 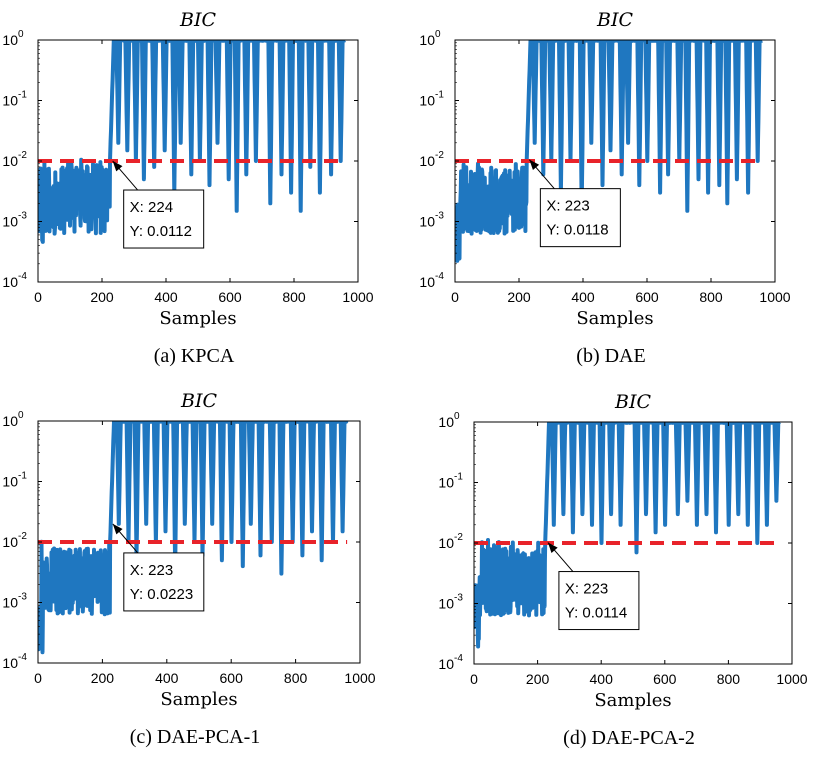 What do you see at coordinates (195, 737) in the screenshot?
I see `subfigure-caption: (c) DAE-PCA-1` at bounding box center [195, 737].